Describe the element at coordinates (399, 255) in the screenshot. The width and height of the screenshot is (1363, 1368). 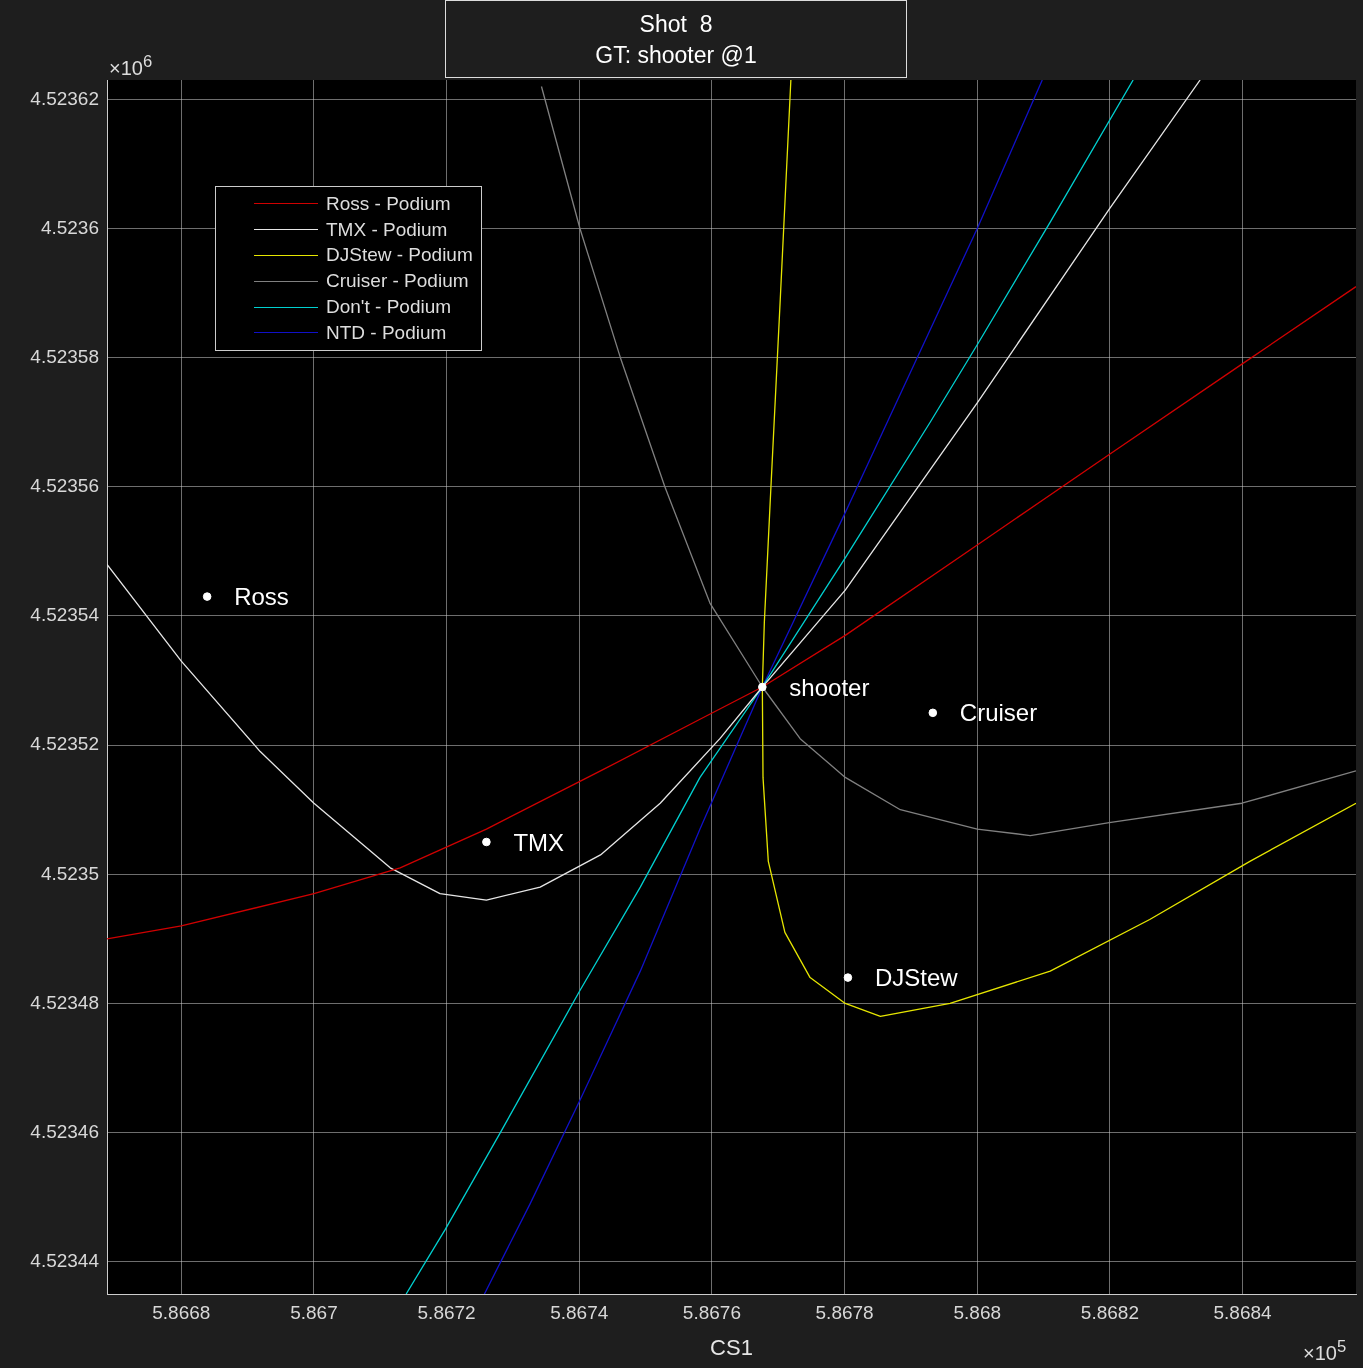
I see `legend-label: DJStew - Podium` at that location.